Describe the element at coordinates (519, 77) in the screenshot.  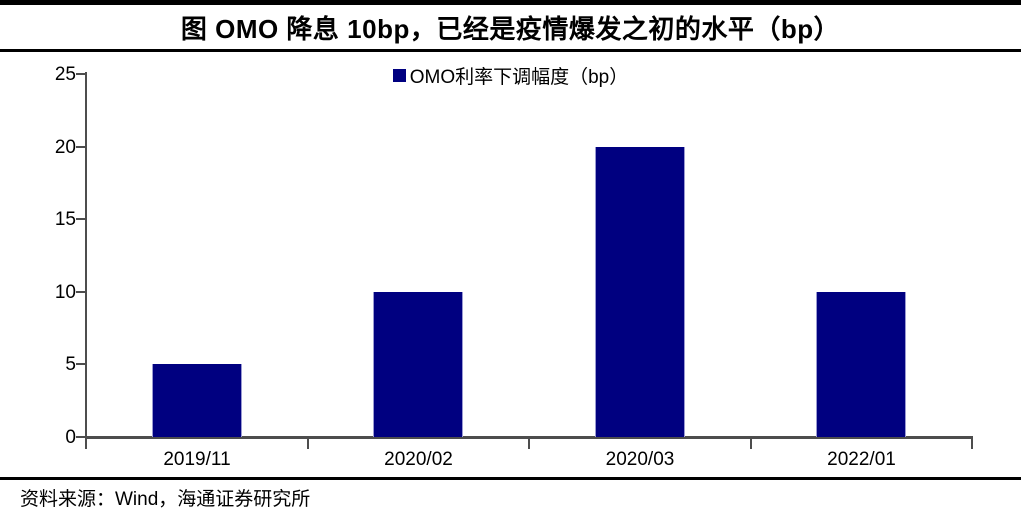
I see `legend-label: OMO利率下调幅度（bp）` at that location.